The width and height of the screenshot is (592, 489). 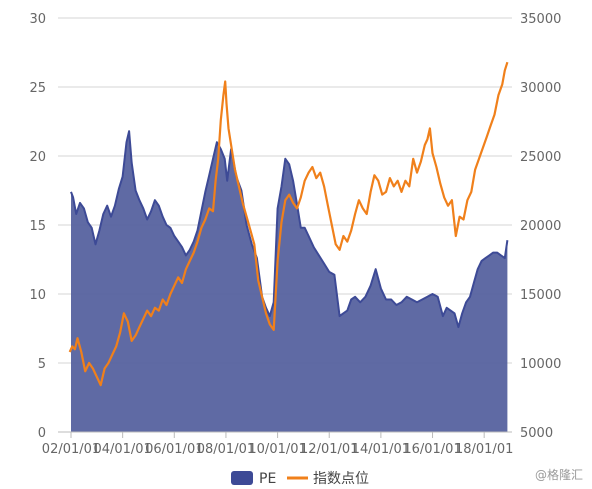 I want to click on y-left-tick-label: 10, so click(x=37, y=295).